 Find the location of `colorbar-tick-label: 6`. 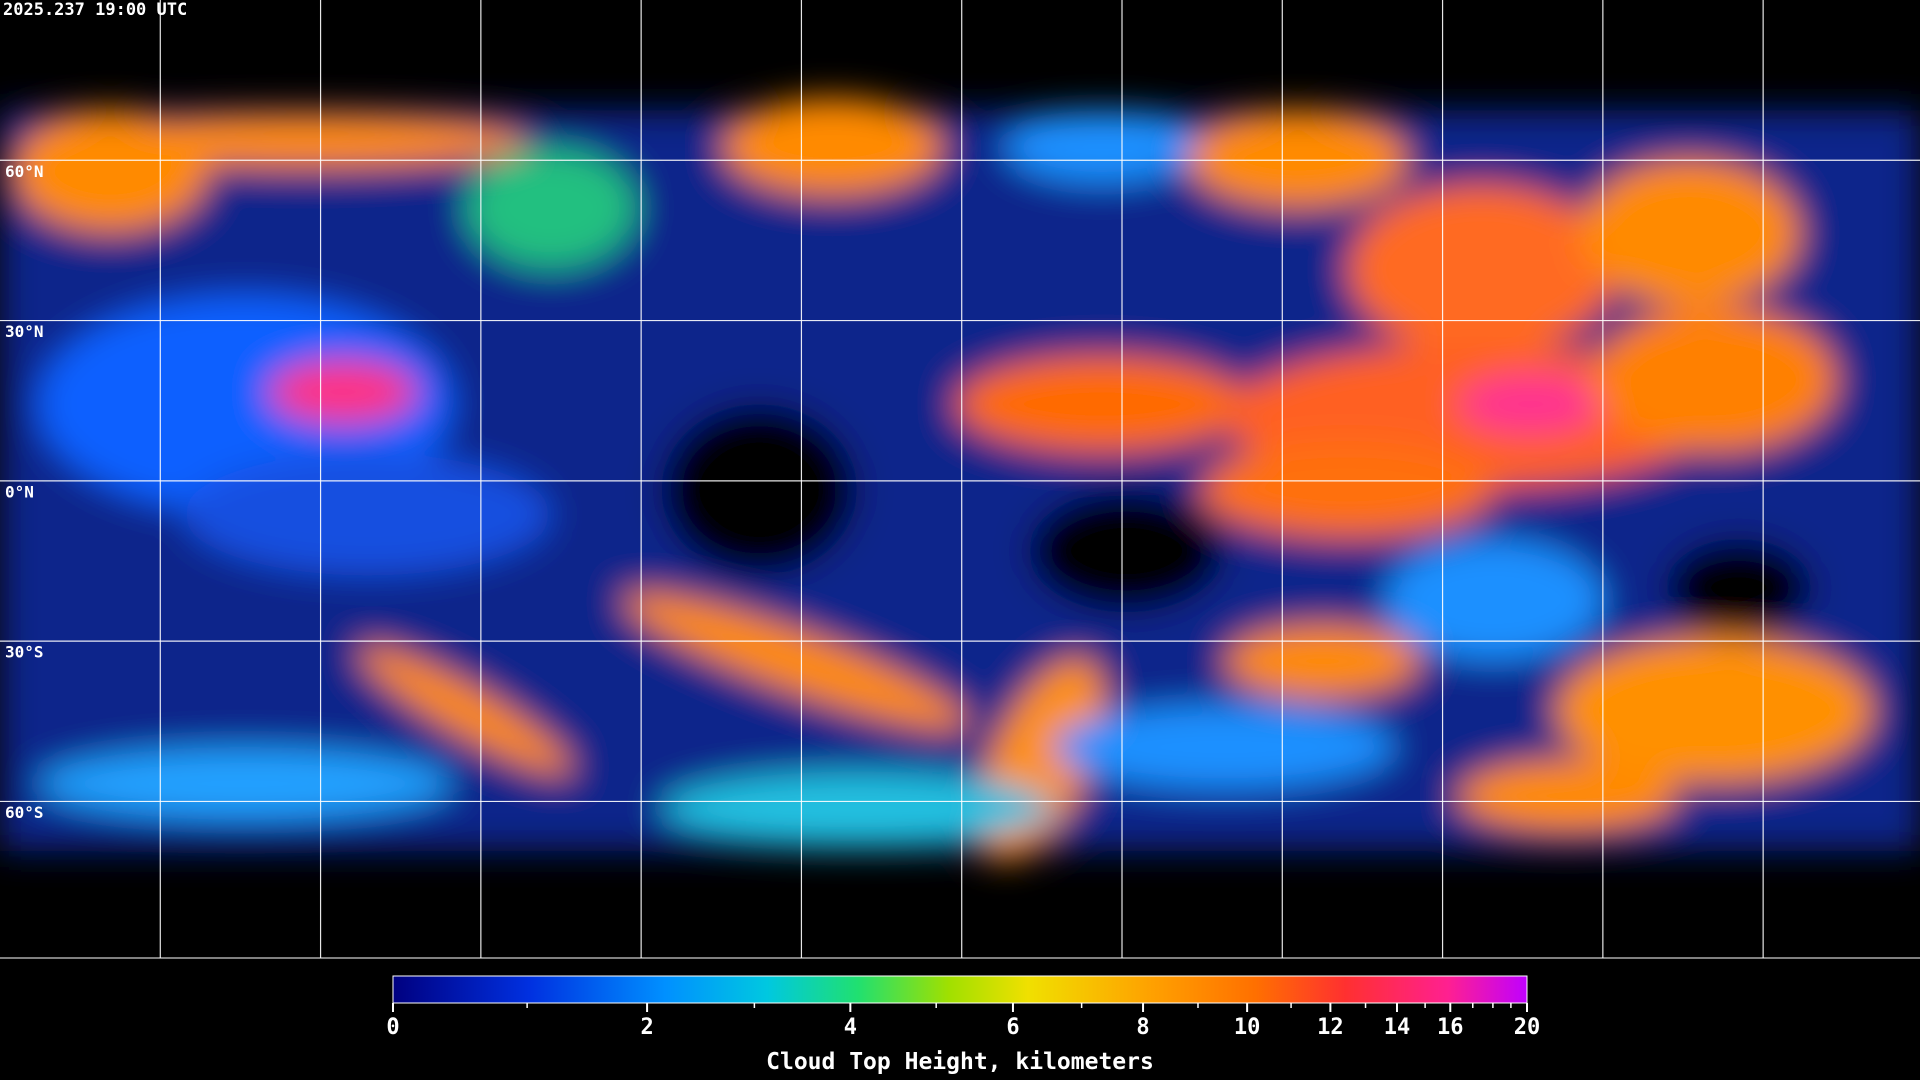

colorbar-tick-label: 6 is located at coordinates (1012, 1027).